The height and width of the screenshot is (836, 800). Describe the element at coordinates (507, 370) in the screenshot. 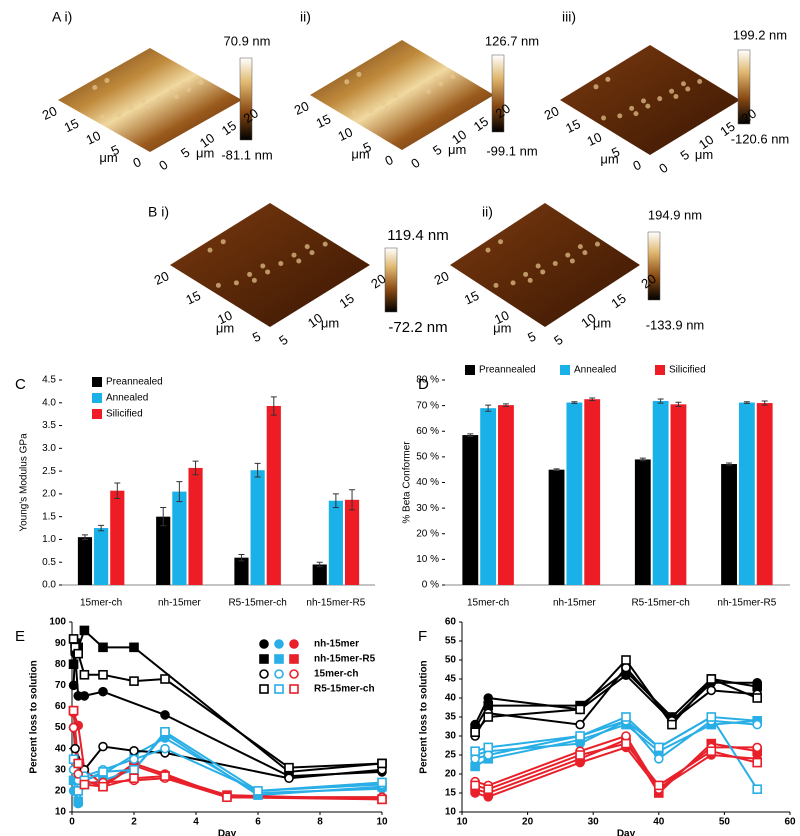

I see `legend-label: Preannealed` at that location.